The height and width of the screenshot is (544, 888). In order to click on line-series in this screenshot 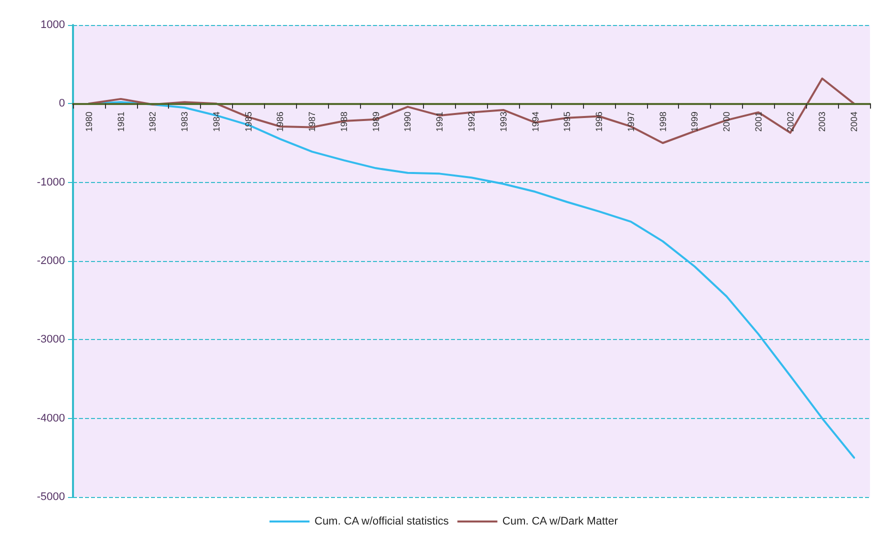, I will do `click(472, 110)`.